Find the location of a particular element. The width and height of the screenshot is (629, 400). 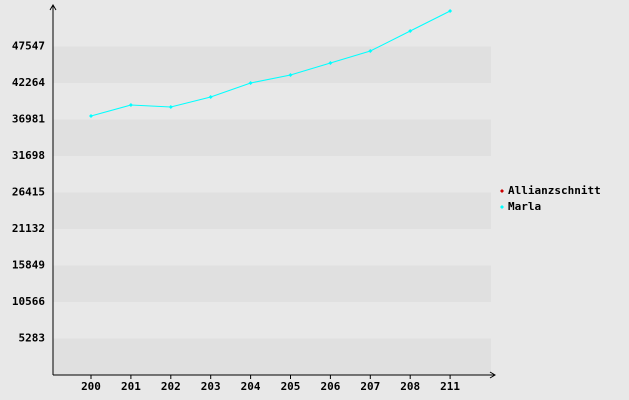

legend-label: Marla is located at coordinates (524, 206).